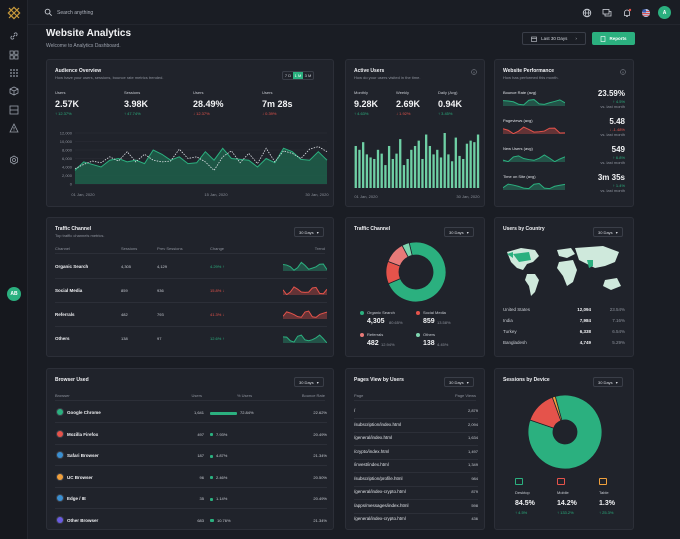 This screenshot has width=680, height=539. I want to click on change-value: 41.3% ↓, so click(217, 314).